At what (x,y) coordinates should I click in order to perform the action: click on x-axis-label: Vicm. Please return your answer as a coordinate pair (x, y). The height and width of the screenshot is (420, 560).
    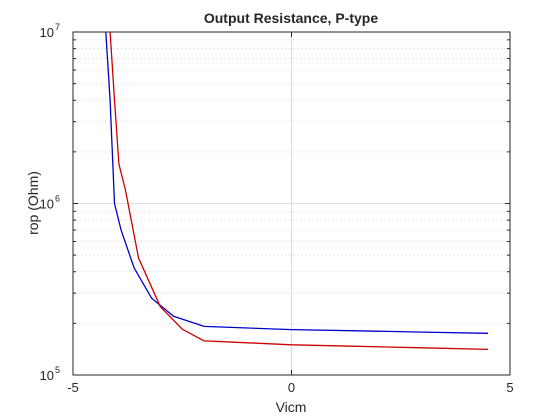
    Looking at the image, I should click on (291, 407).